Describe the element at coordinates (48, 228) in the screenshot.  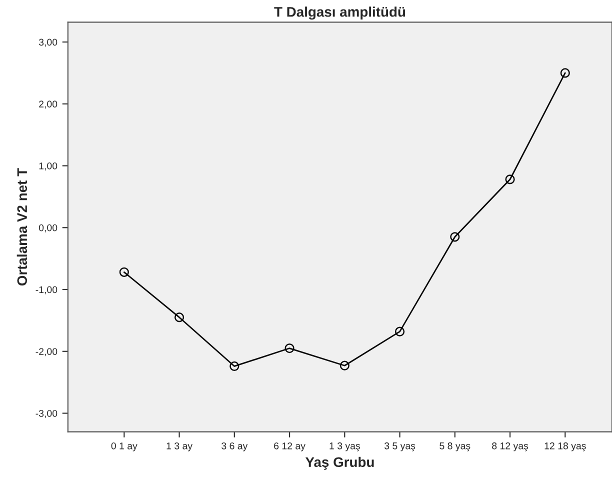
I see `y-tick-label: 0,00` at that location.